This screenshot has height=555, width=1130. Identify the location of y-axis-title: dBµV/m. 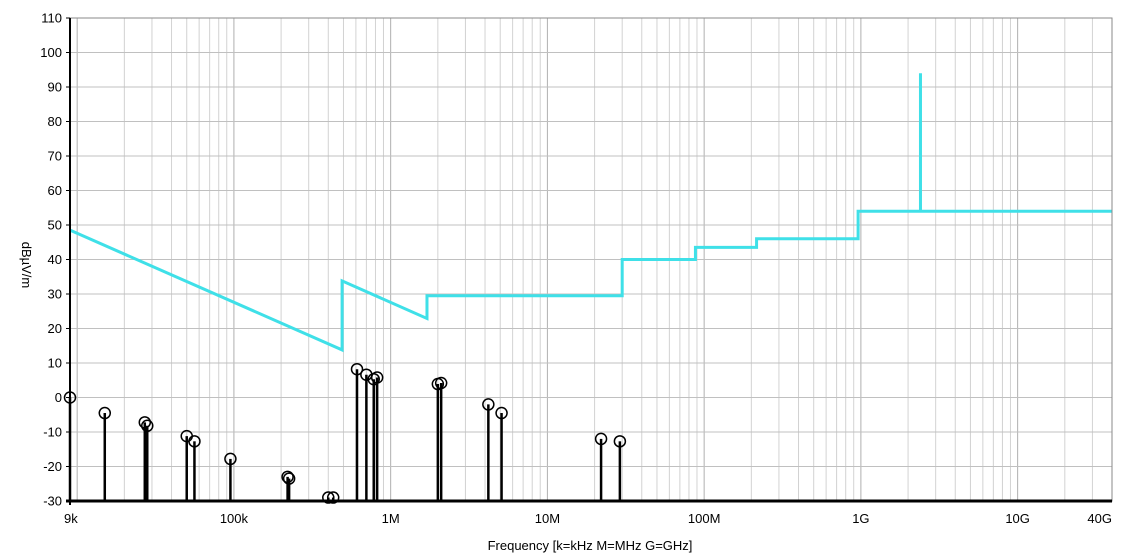
(26, 265).